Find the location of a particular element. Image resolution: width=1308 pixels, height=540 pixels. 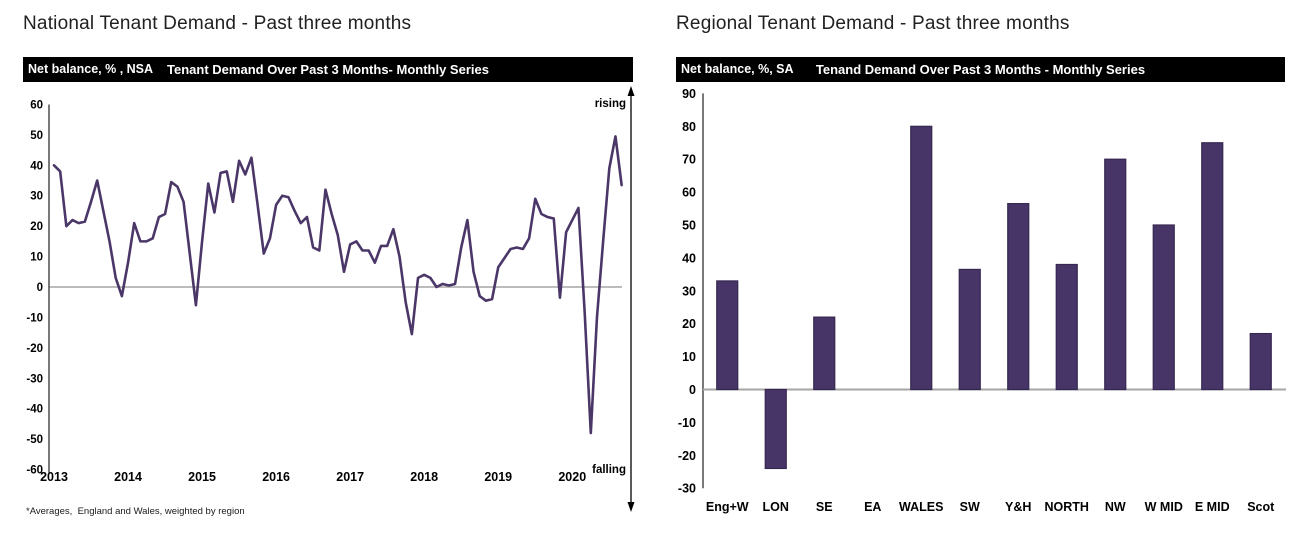

category-label: NORTH is located at coordinates (1067, 507).